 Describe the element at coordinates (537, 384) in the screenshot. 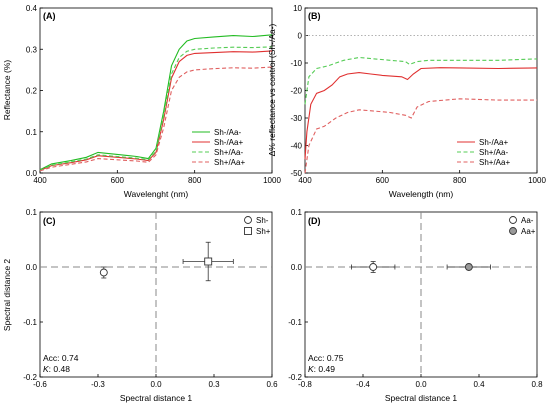

I see `panel-d-xtick-label: 0.8` at that location.